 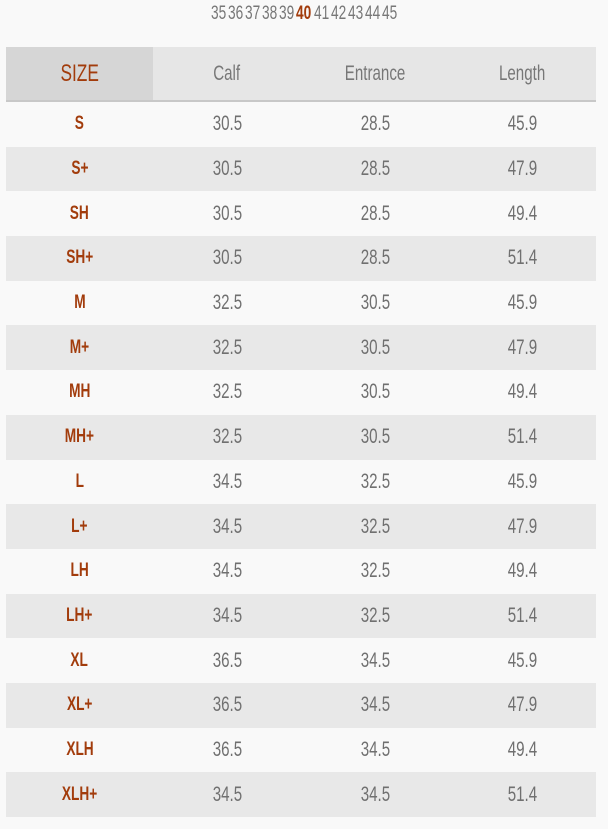 I want to click on cell-size-text: LH+, so click(x=79, y=615).